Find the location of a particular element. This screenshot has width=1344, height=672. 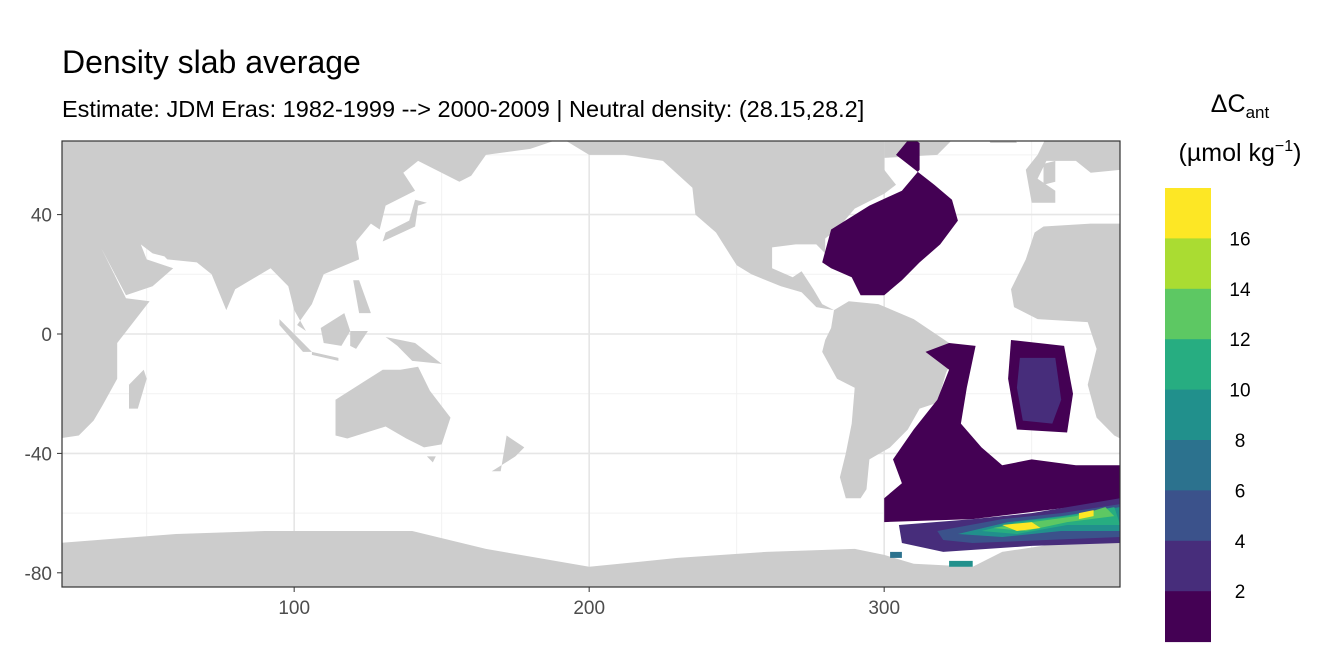

legend-units-close: ) is located at coordinates (1297, 153).